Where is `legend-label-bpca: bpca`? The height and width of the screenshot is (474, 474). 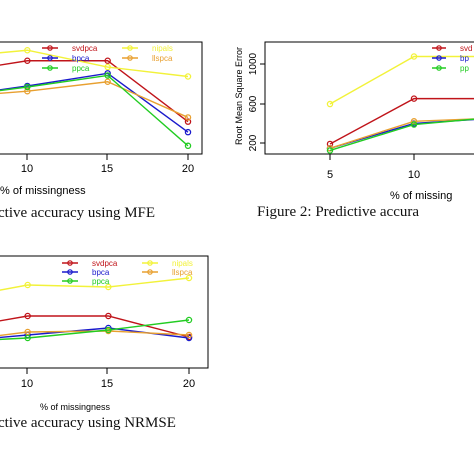
legend-label-bpca: bpca is located at coordinates (101, 272).